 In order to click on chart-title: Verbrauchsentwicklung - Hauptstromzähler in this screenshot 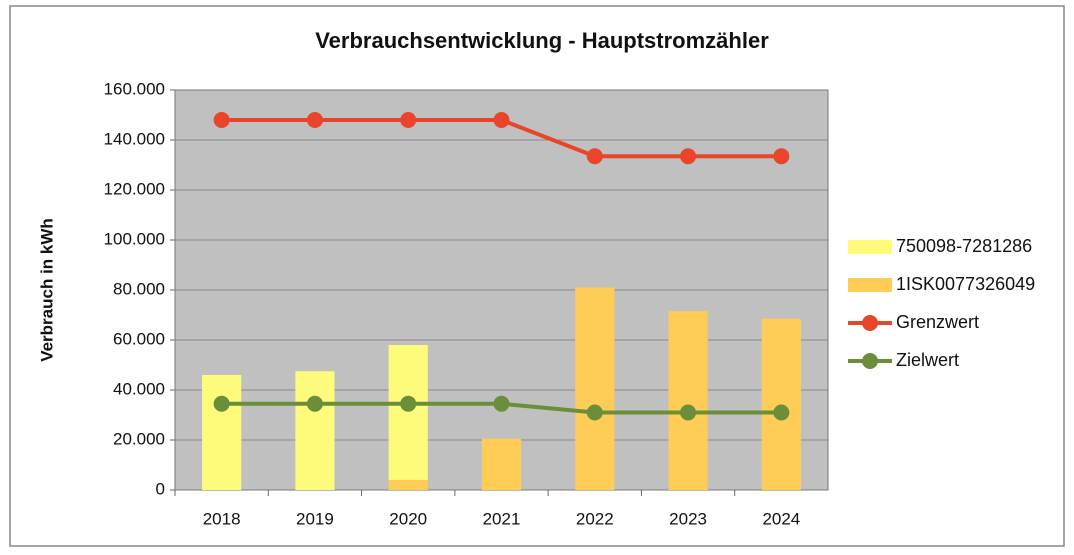, I will do `click(542, 40)`.